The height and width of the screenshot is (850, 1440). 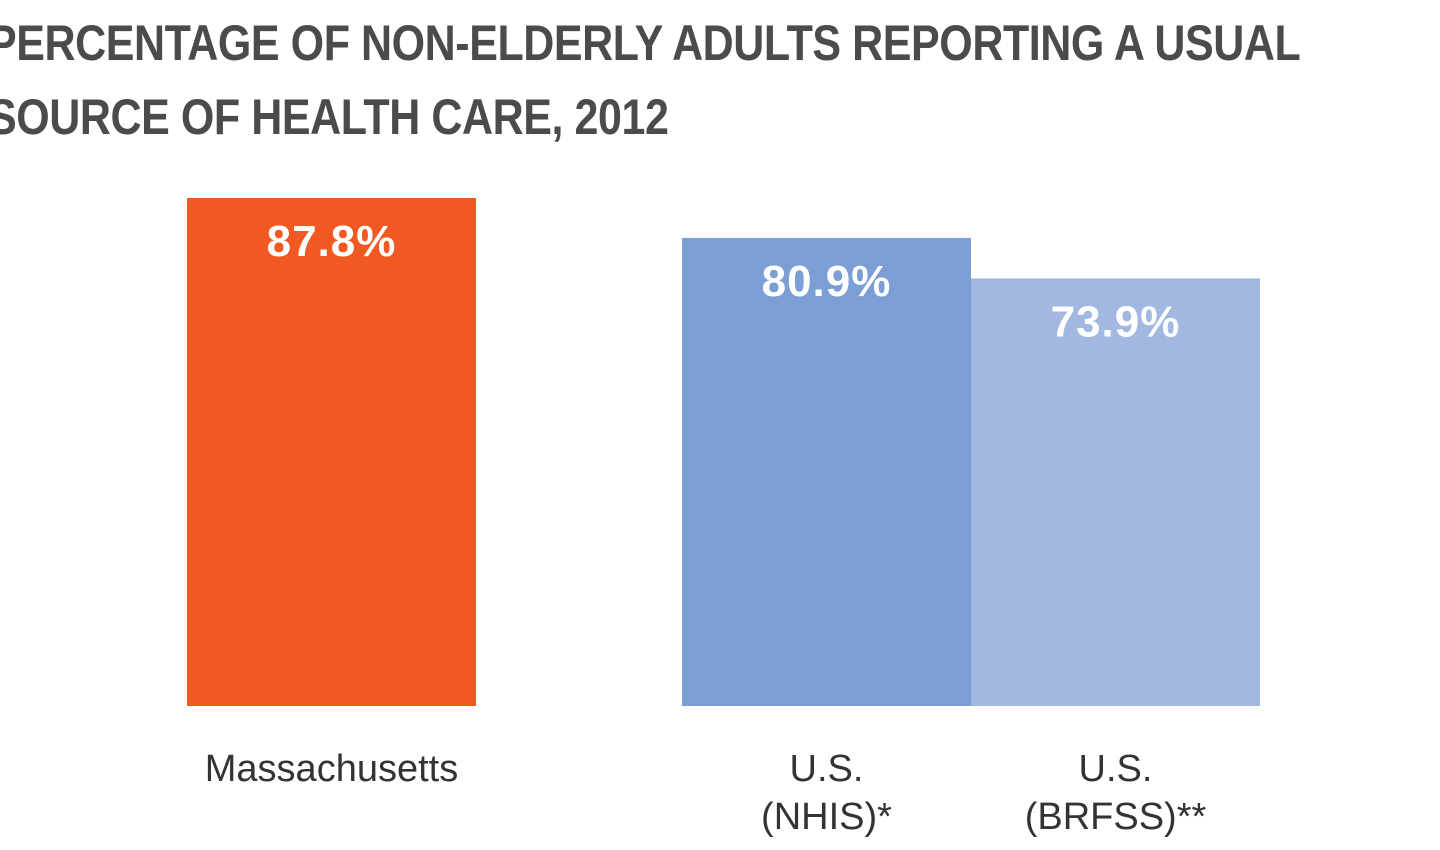 I want to click on category-label-1: Massachusetts, so click(x=331, y=769).